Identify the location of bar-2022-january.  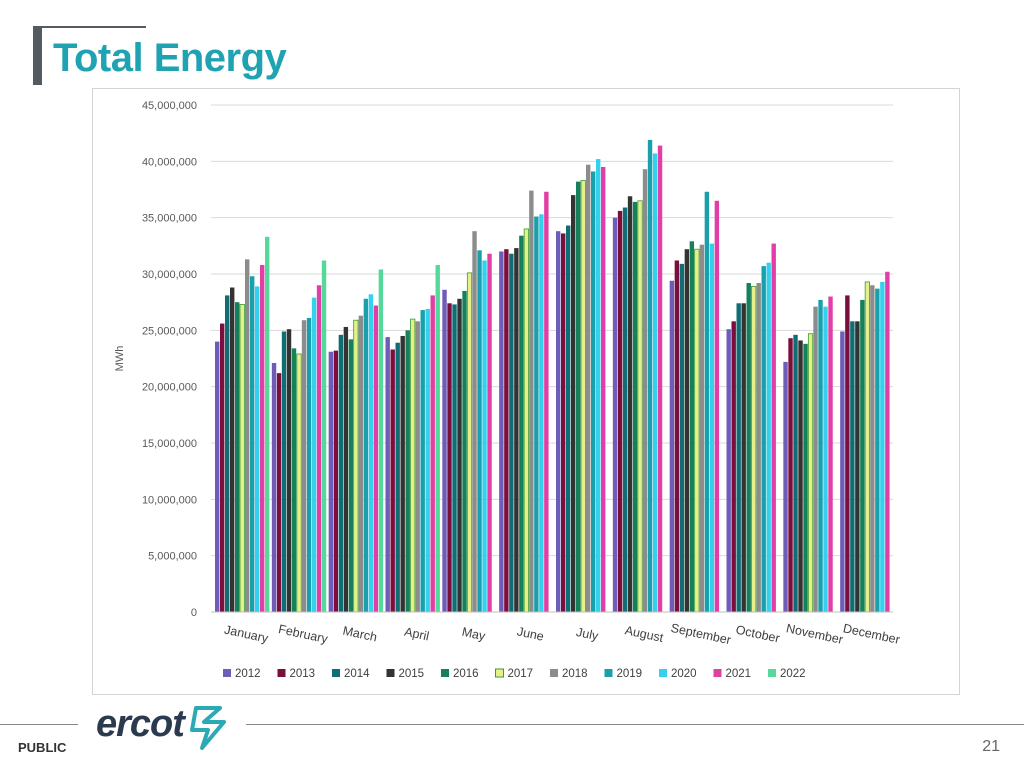
(267, 424).